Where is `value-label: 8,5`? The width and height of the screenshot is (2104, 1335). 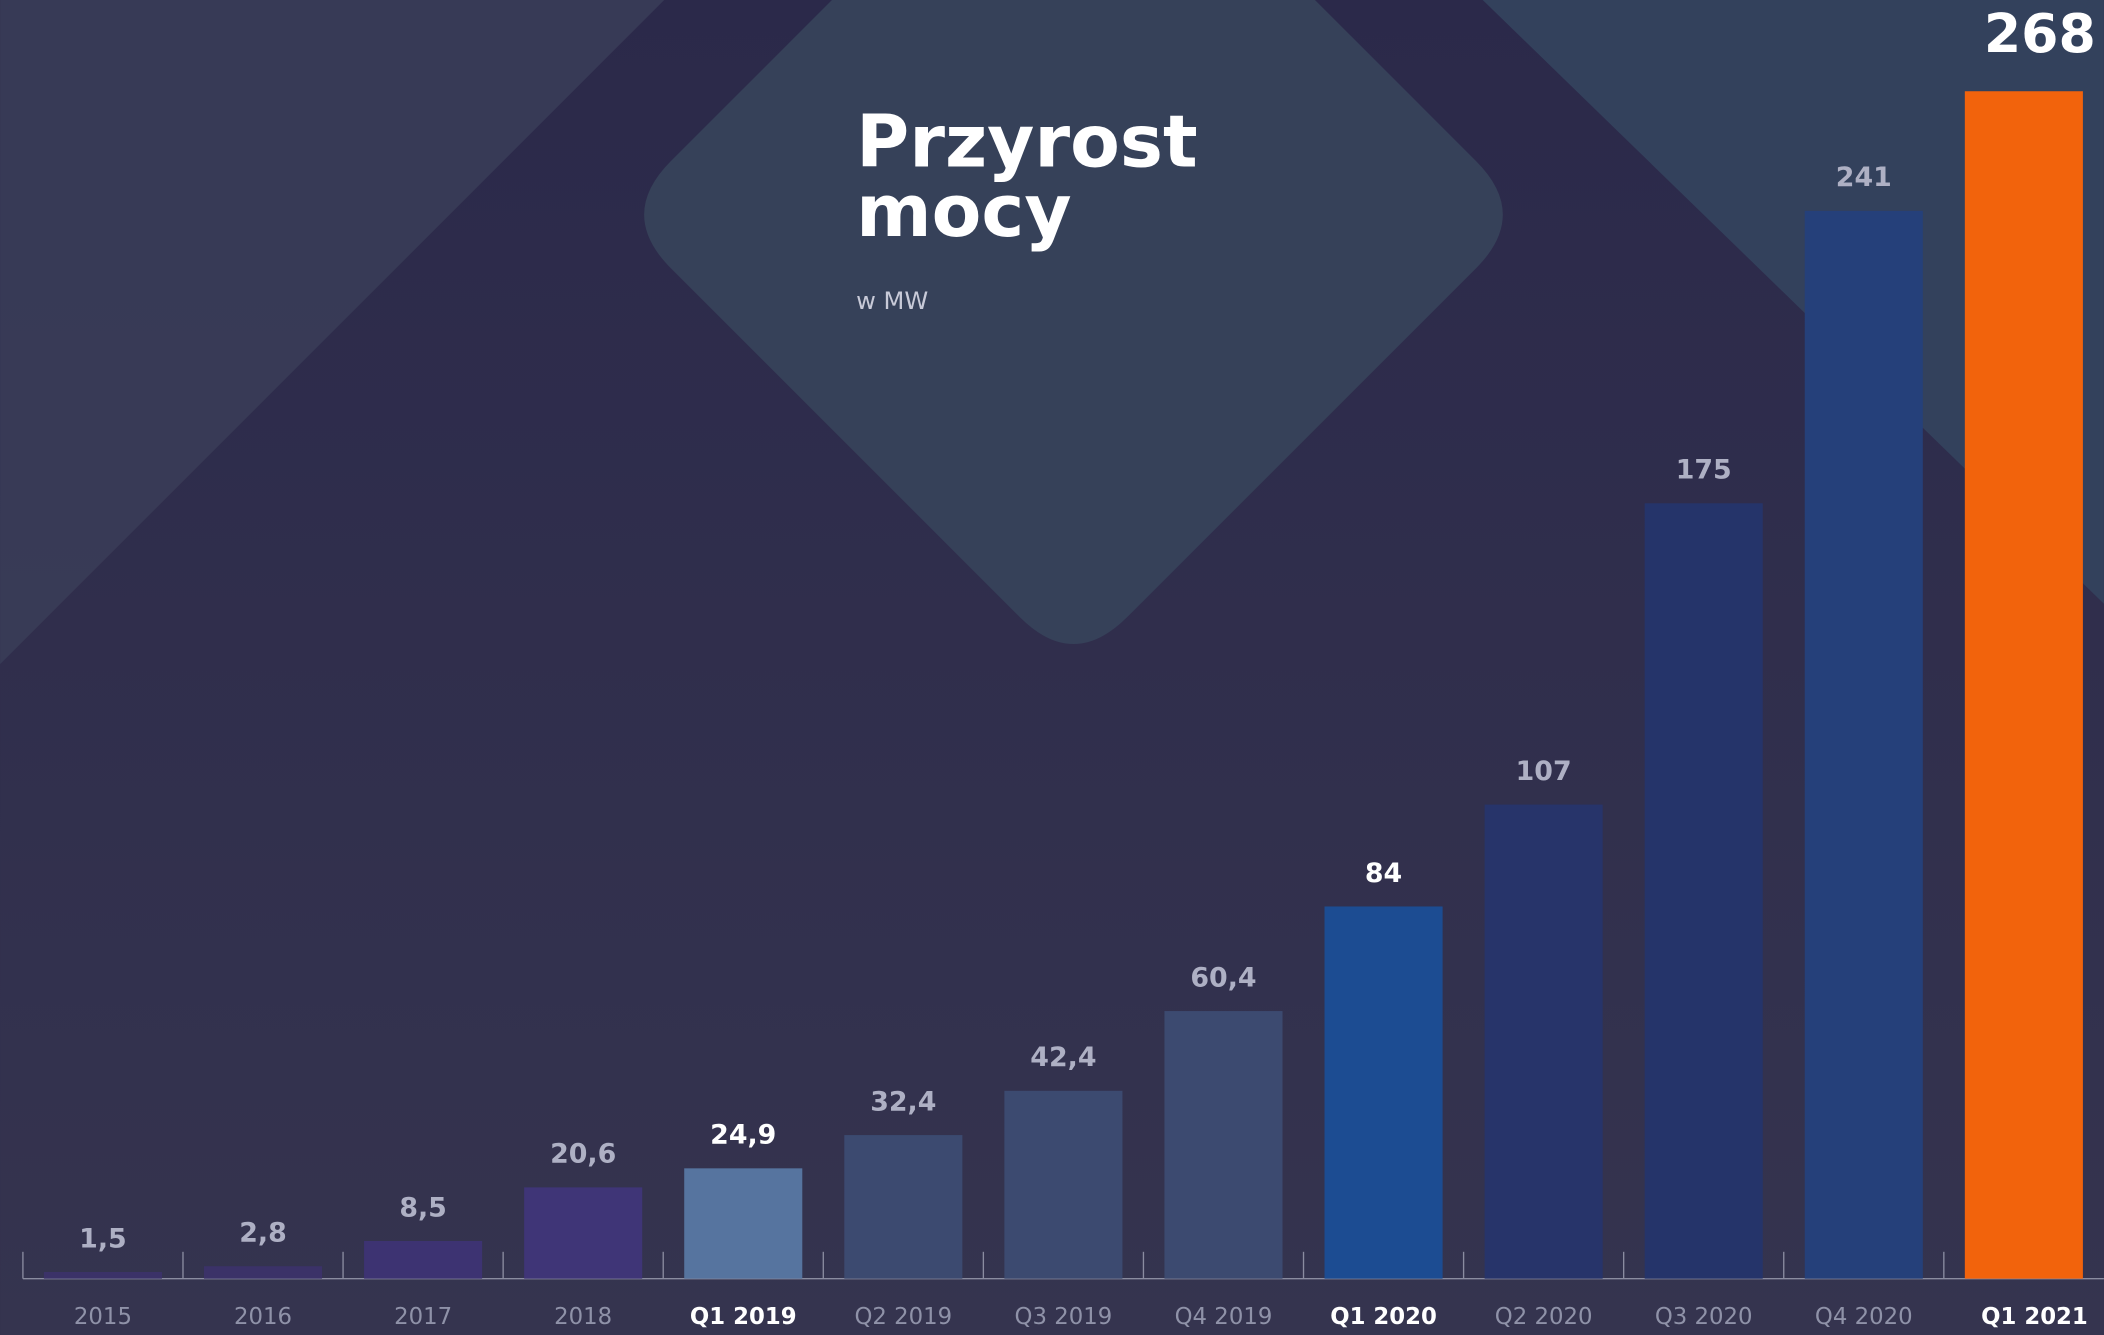
value-label: 8,5 is located at coordinates (423, 1207).